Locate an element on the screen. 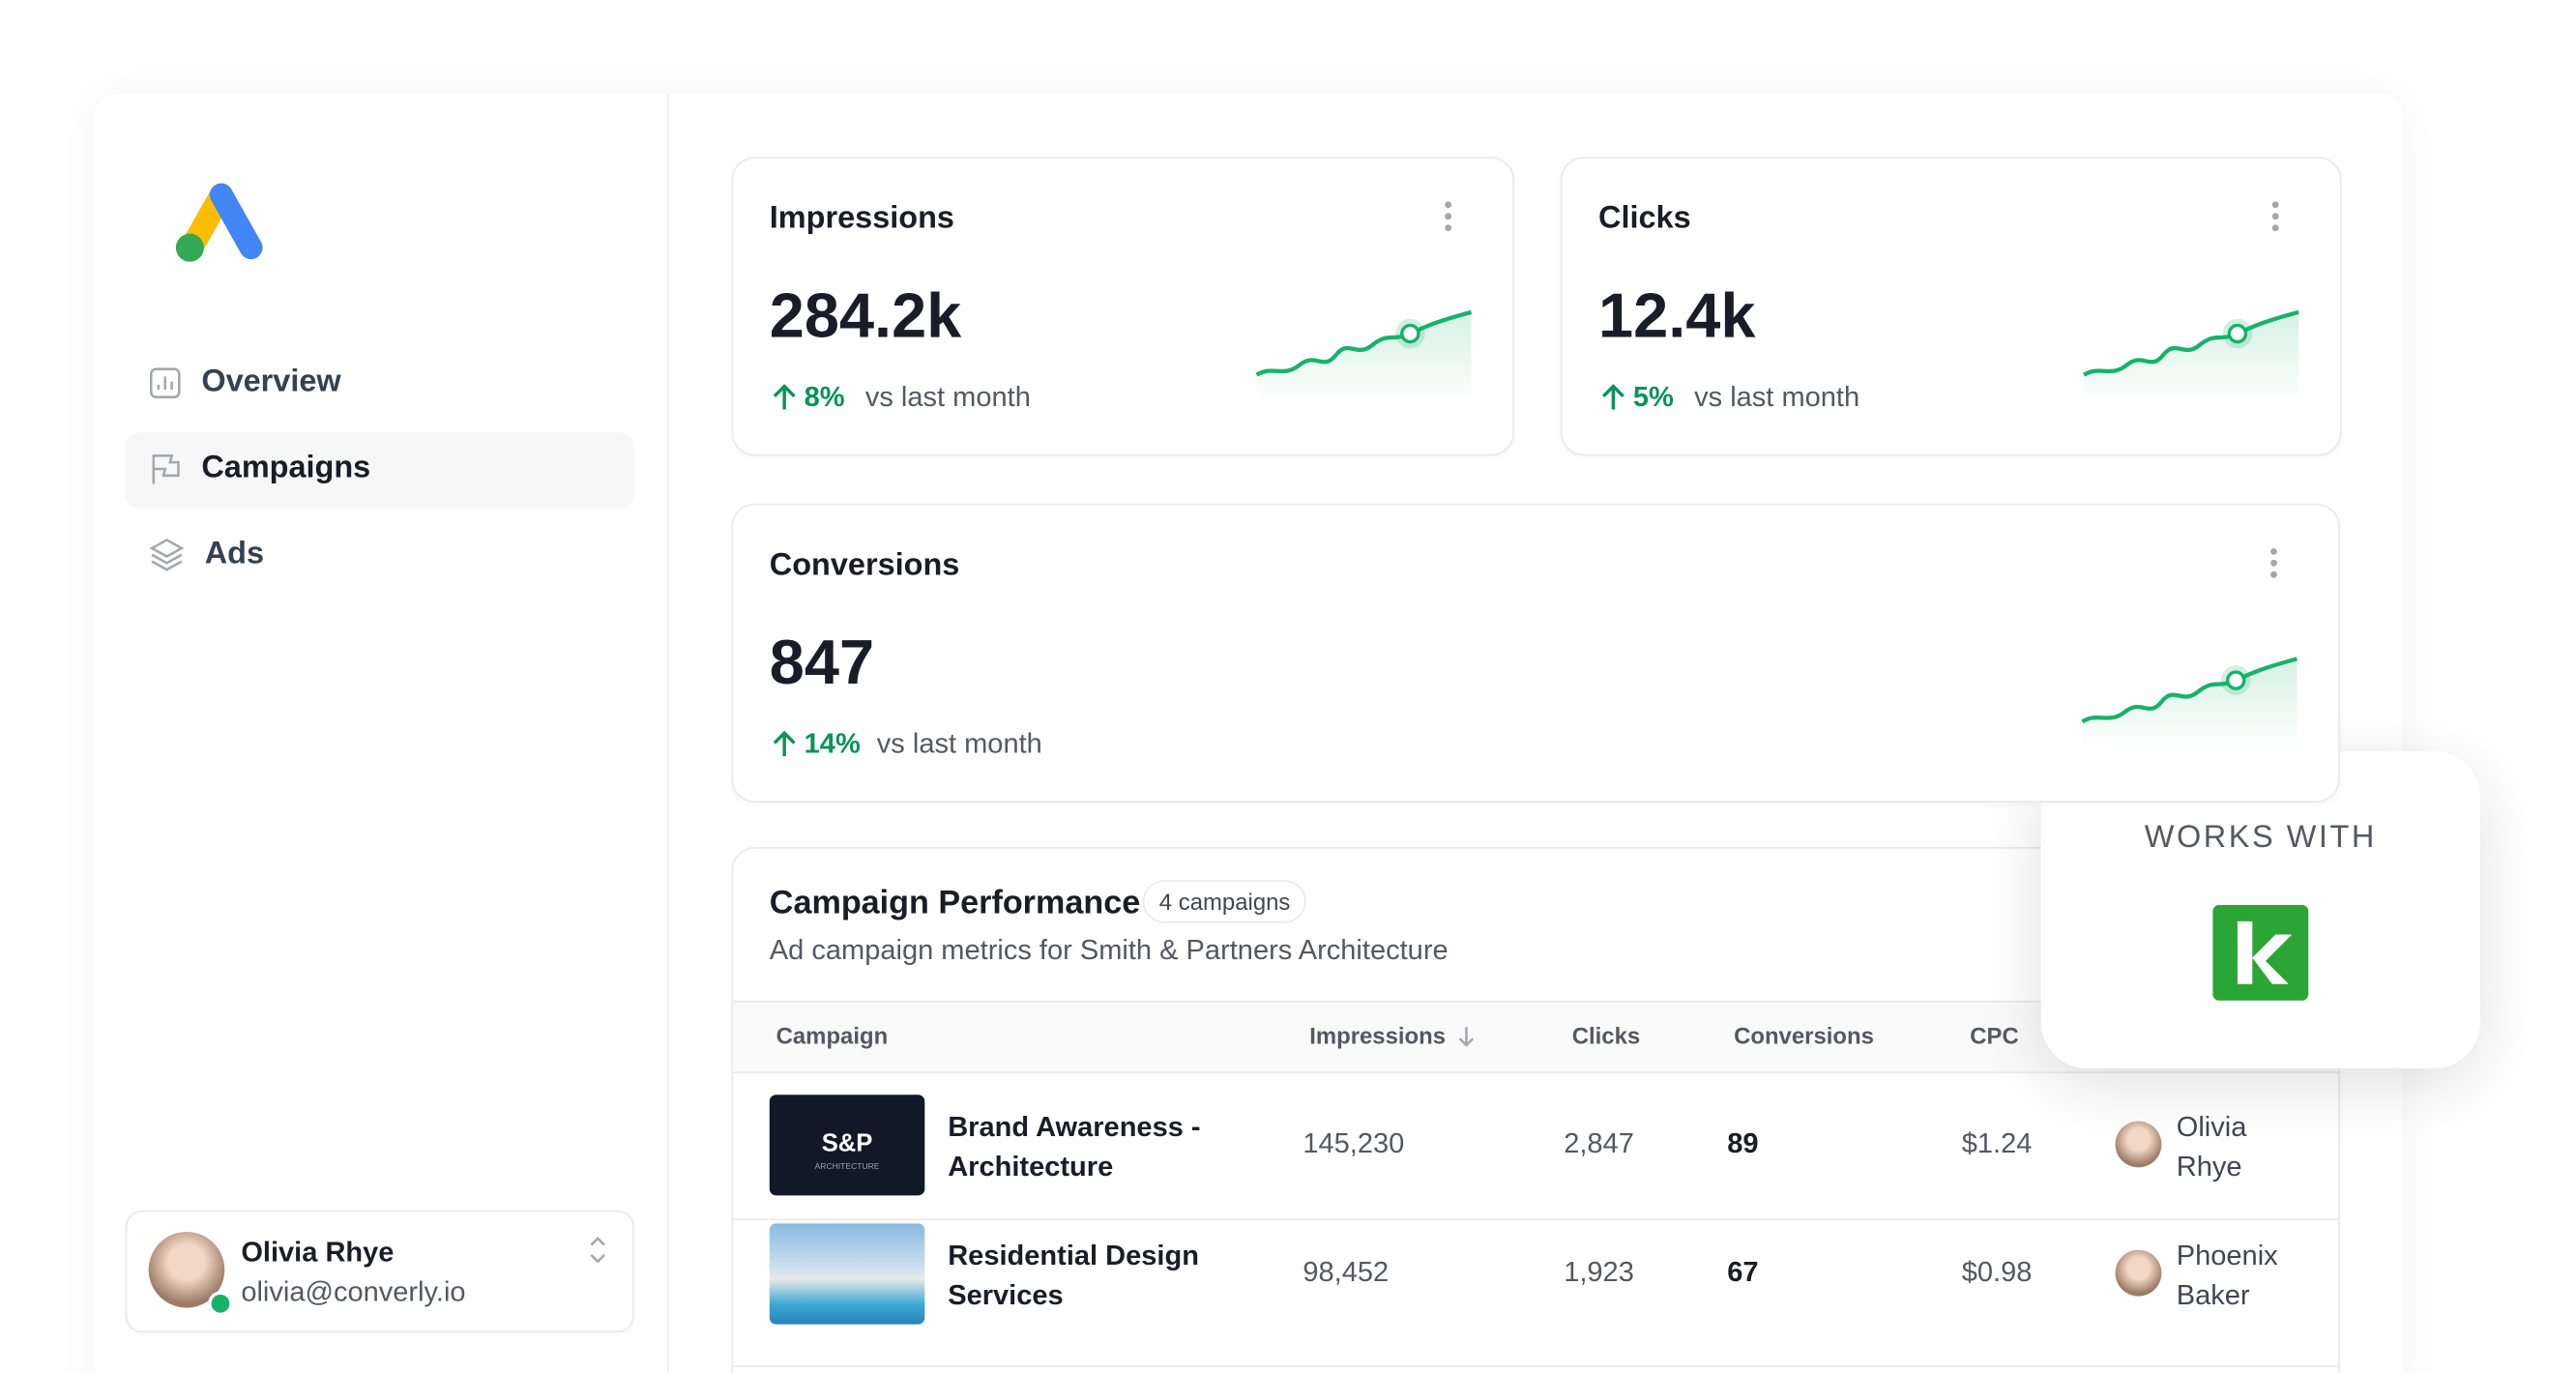 This screenshot has height=1373, width=2576. sort-arrow is located at coordinates (1466, 1040).